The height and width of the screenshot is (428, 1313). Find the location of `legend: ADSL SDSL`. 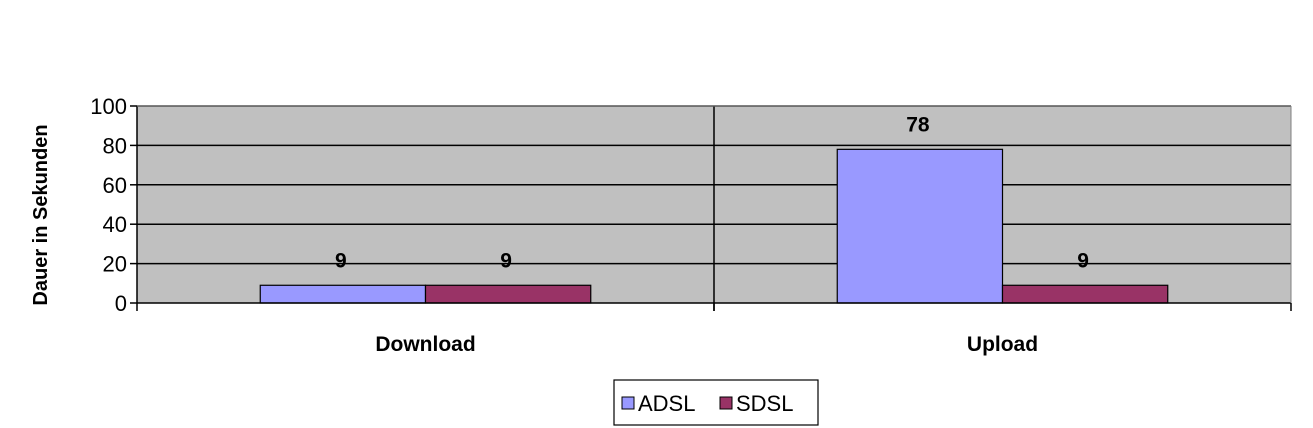

legend: ADSL SDSL is located at coordinates (716, 402).